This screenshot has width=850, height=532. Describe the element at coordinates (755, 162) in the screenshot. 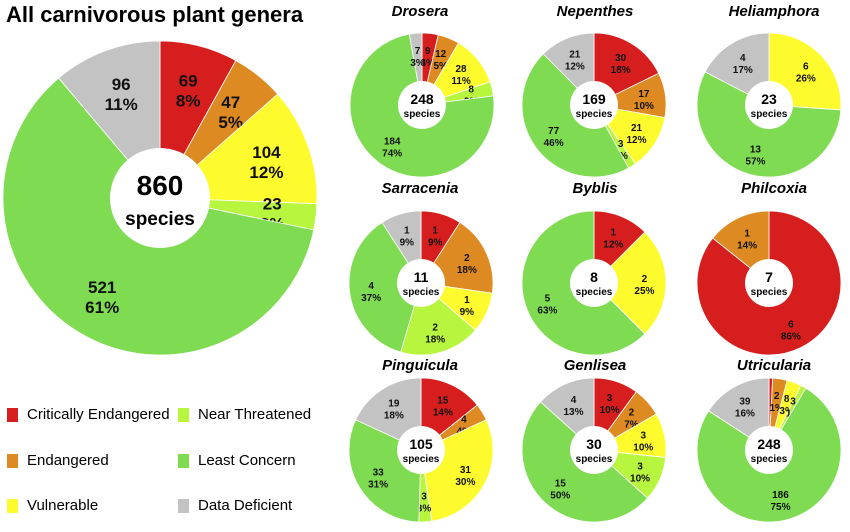

I see `slice-percent-label: 57%` at that location.